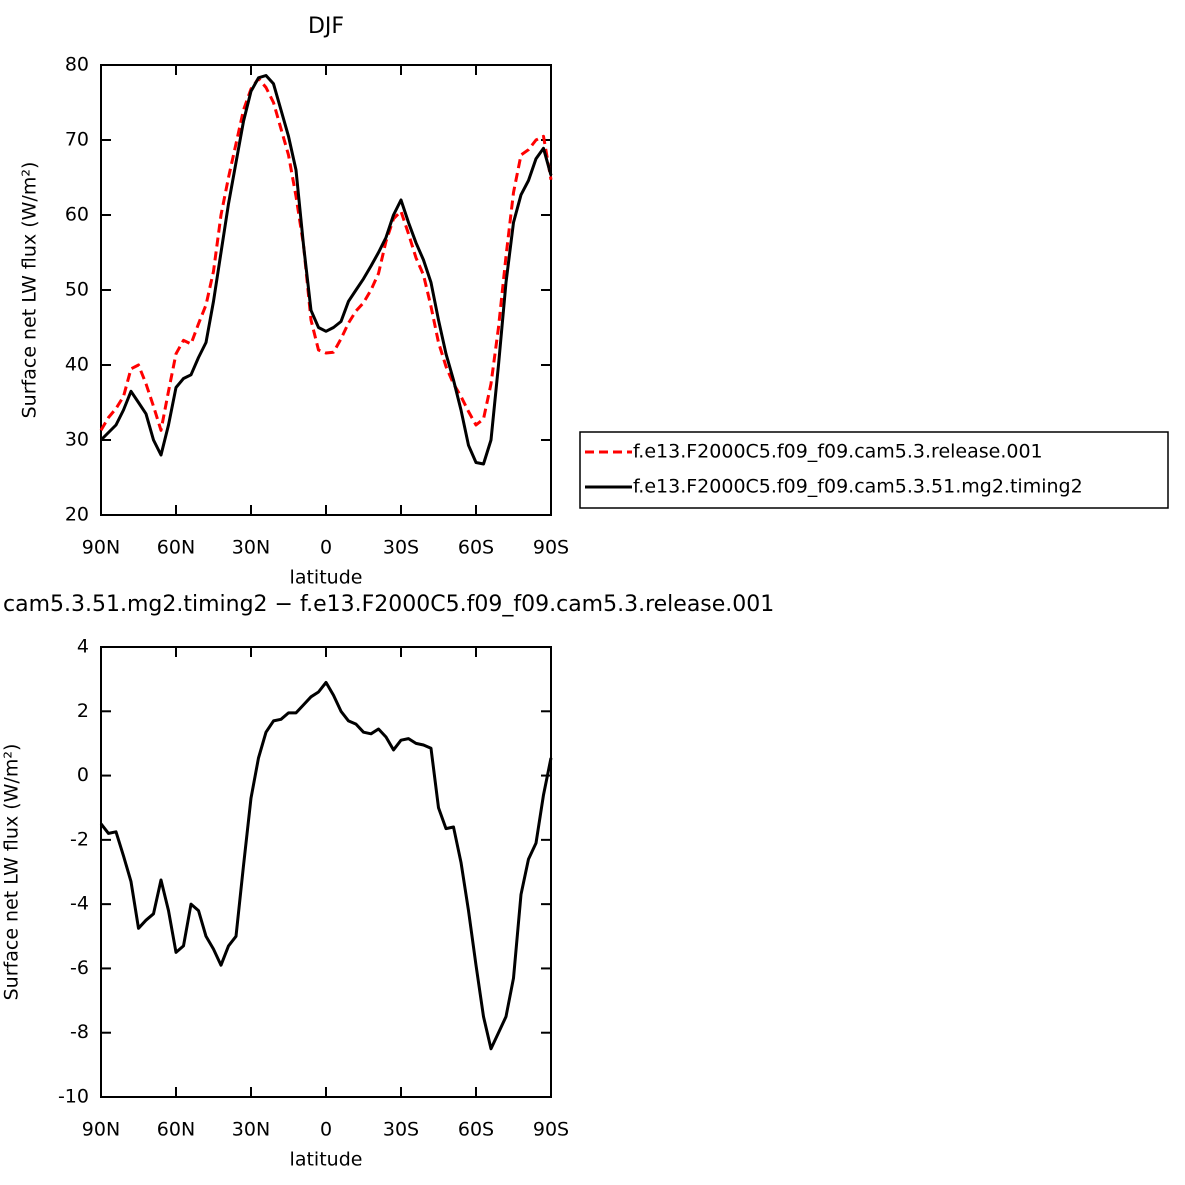 The width and height of the screenshot is (1185, 1185). Describe the element at coordinates (77, 140) in the screenshot. I see `y-tick-label: 70` at that location.